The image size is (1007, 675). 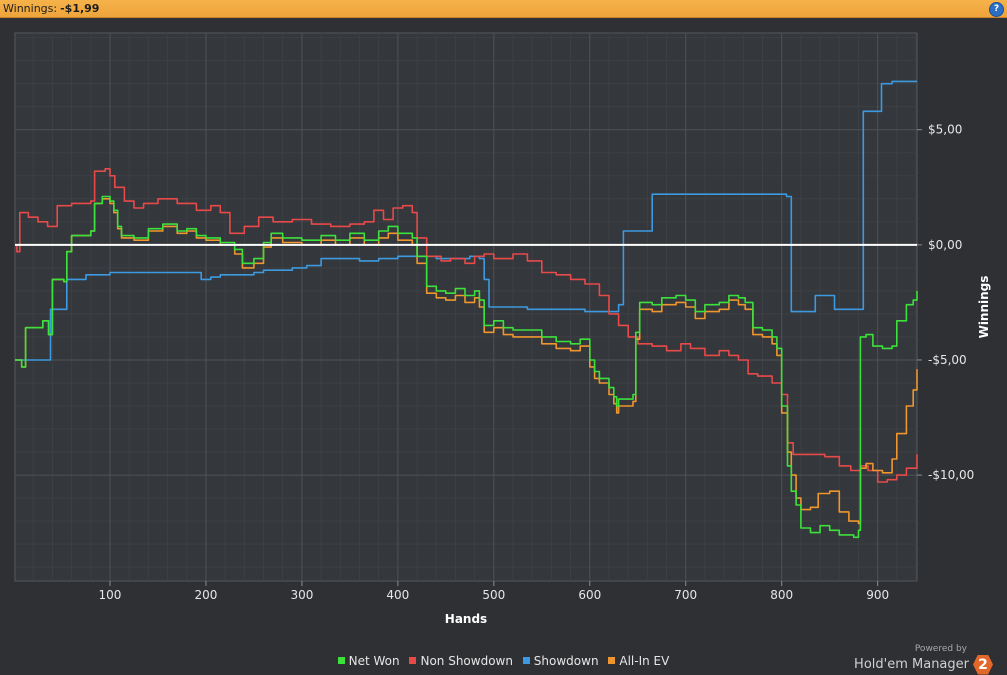 I want to click on x-tick-label: 300, so click(x=301, y=595).